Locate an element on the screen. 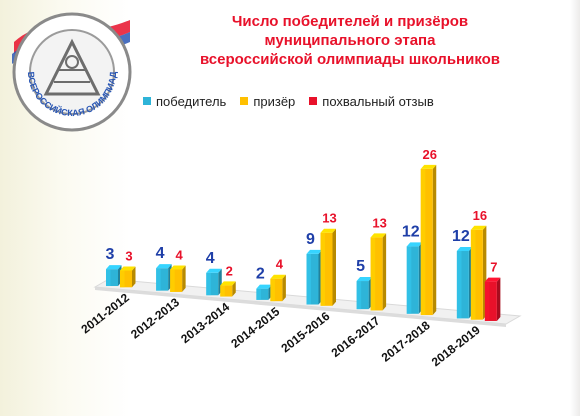 The width and height of the screenshot is (580, 416). data-label-winner: 2 is located at coordinates (260, 274).